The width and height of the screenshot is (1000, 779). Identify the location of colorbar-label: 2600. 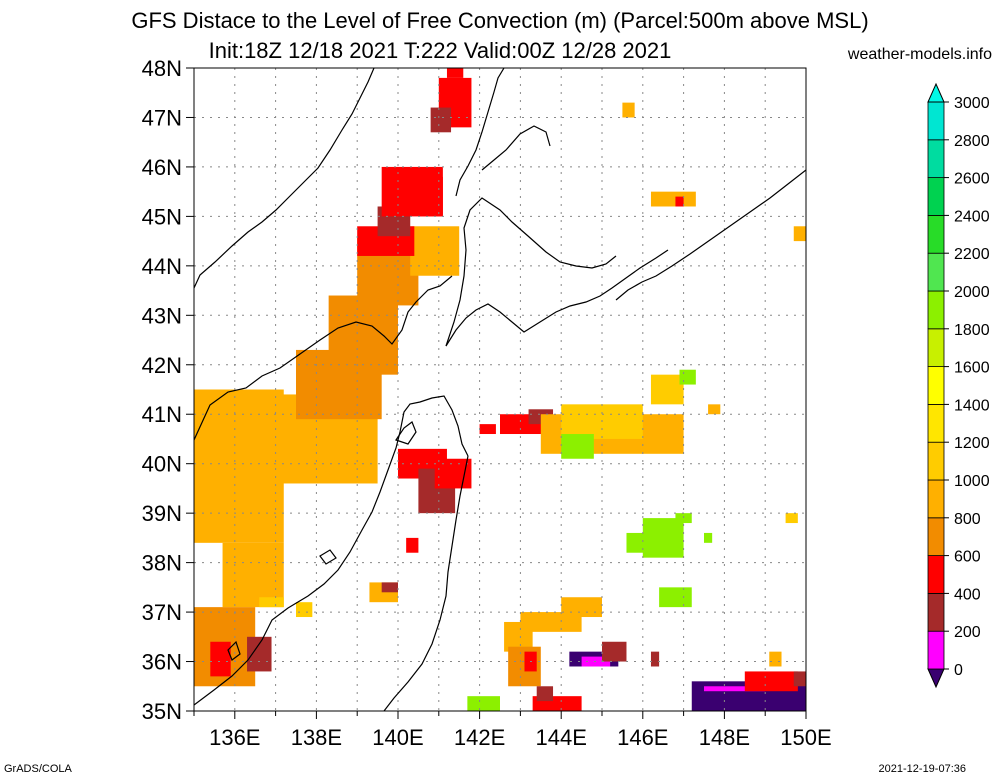
(972, 179).